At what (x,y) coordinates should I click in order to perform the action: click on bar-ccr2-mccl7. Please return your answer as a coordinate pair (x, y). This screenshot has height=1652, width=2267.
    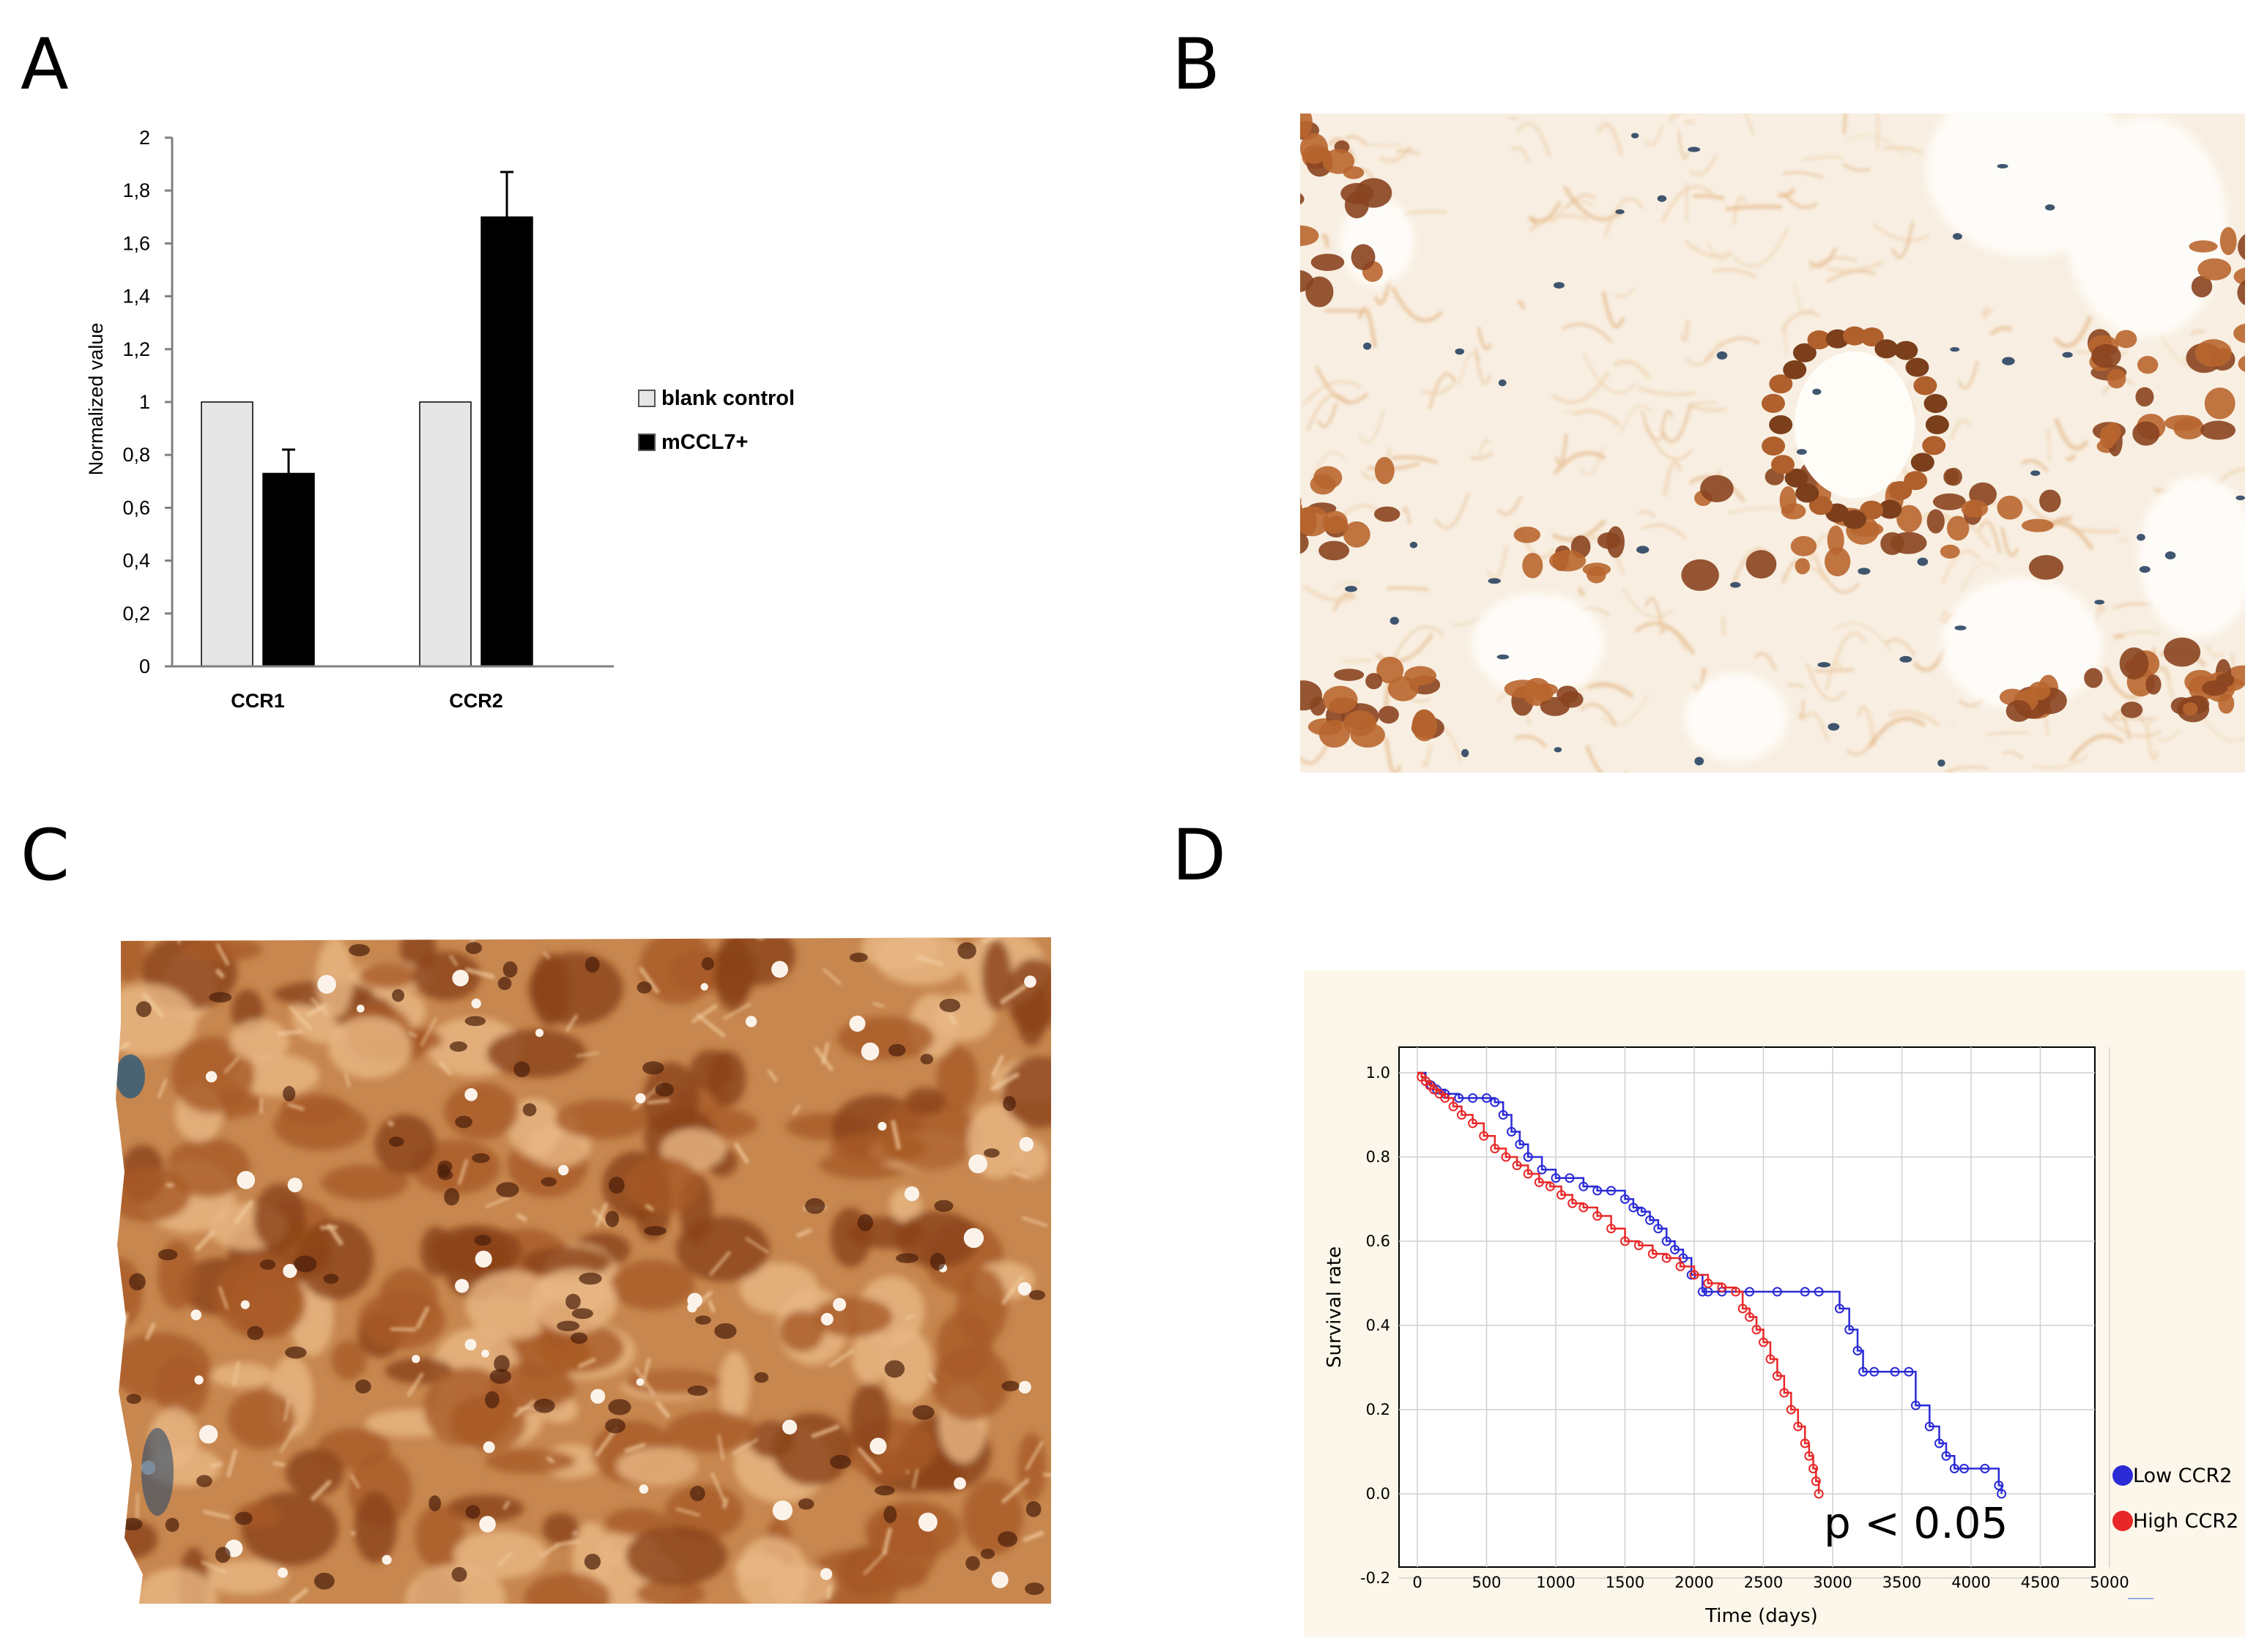
    Looking at the image, I should click on (507, 442).